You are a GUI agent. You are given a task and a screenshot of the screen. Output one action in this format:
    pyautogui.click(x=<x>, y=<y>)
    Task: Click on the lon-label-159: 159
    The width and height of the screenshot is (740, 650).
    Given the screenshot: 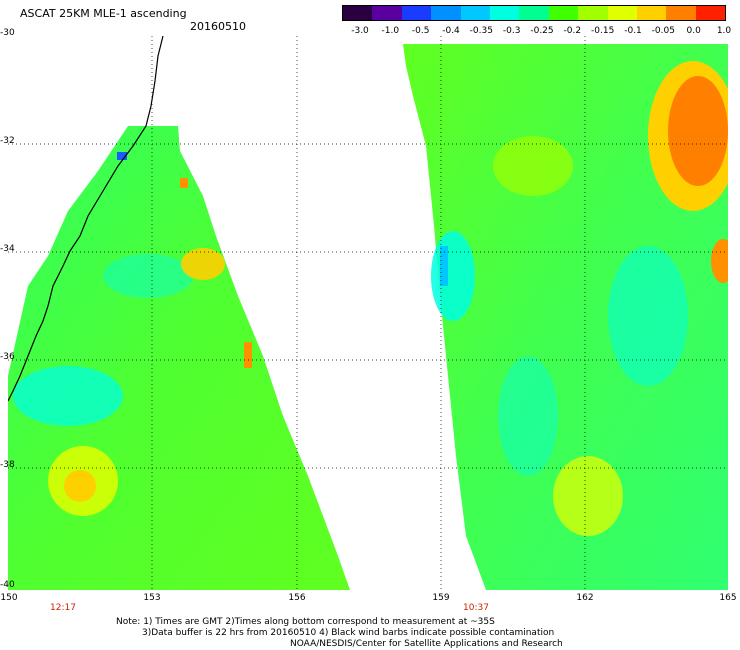 What is the action you would take?
    pyautogui.click(x=441, y=598)
    